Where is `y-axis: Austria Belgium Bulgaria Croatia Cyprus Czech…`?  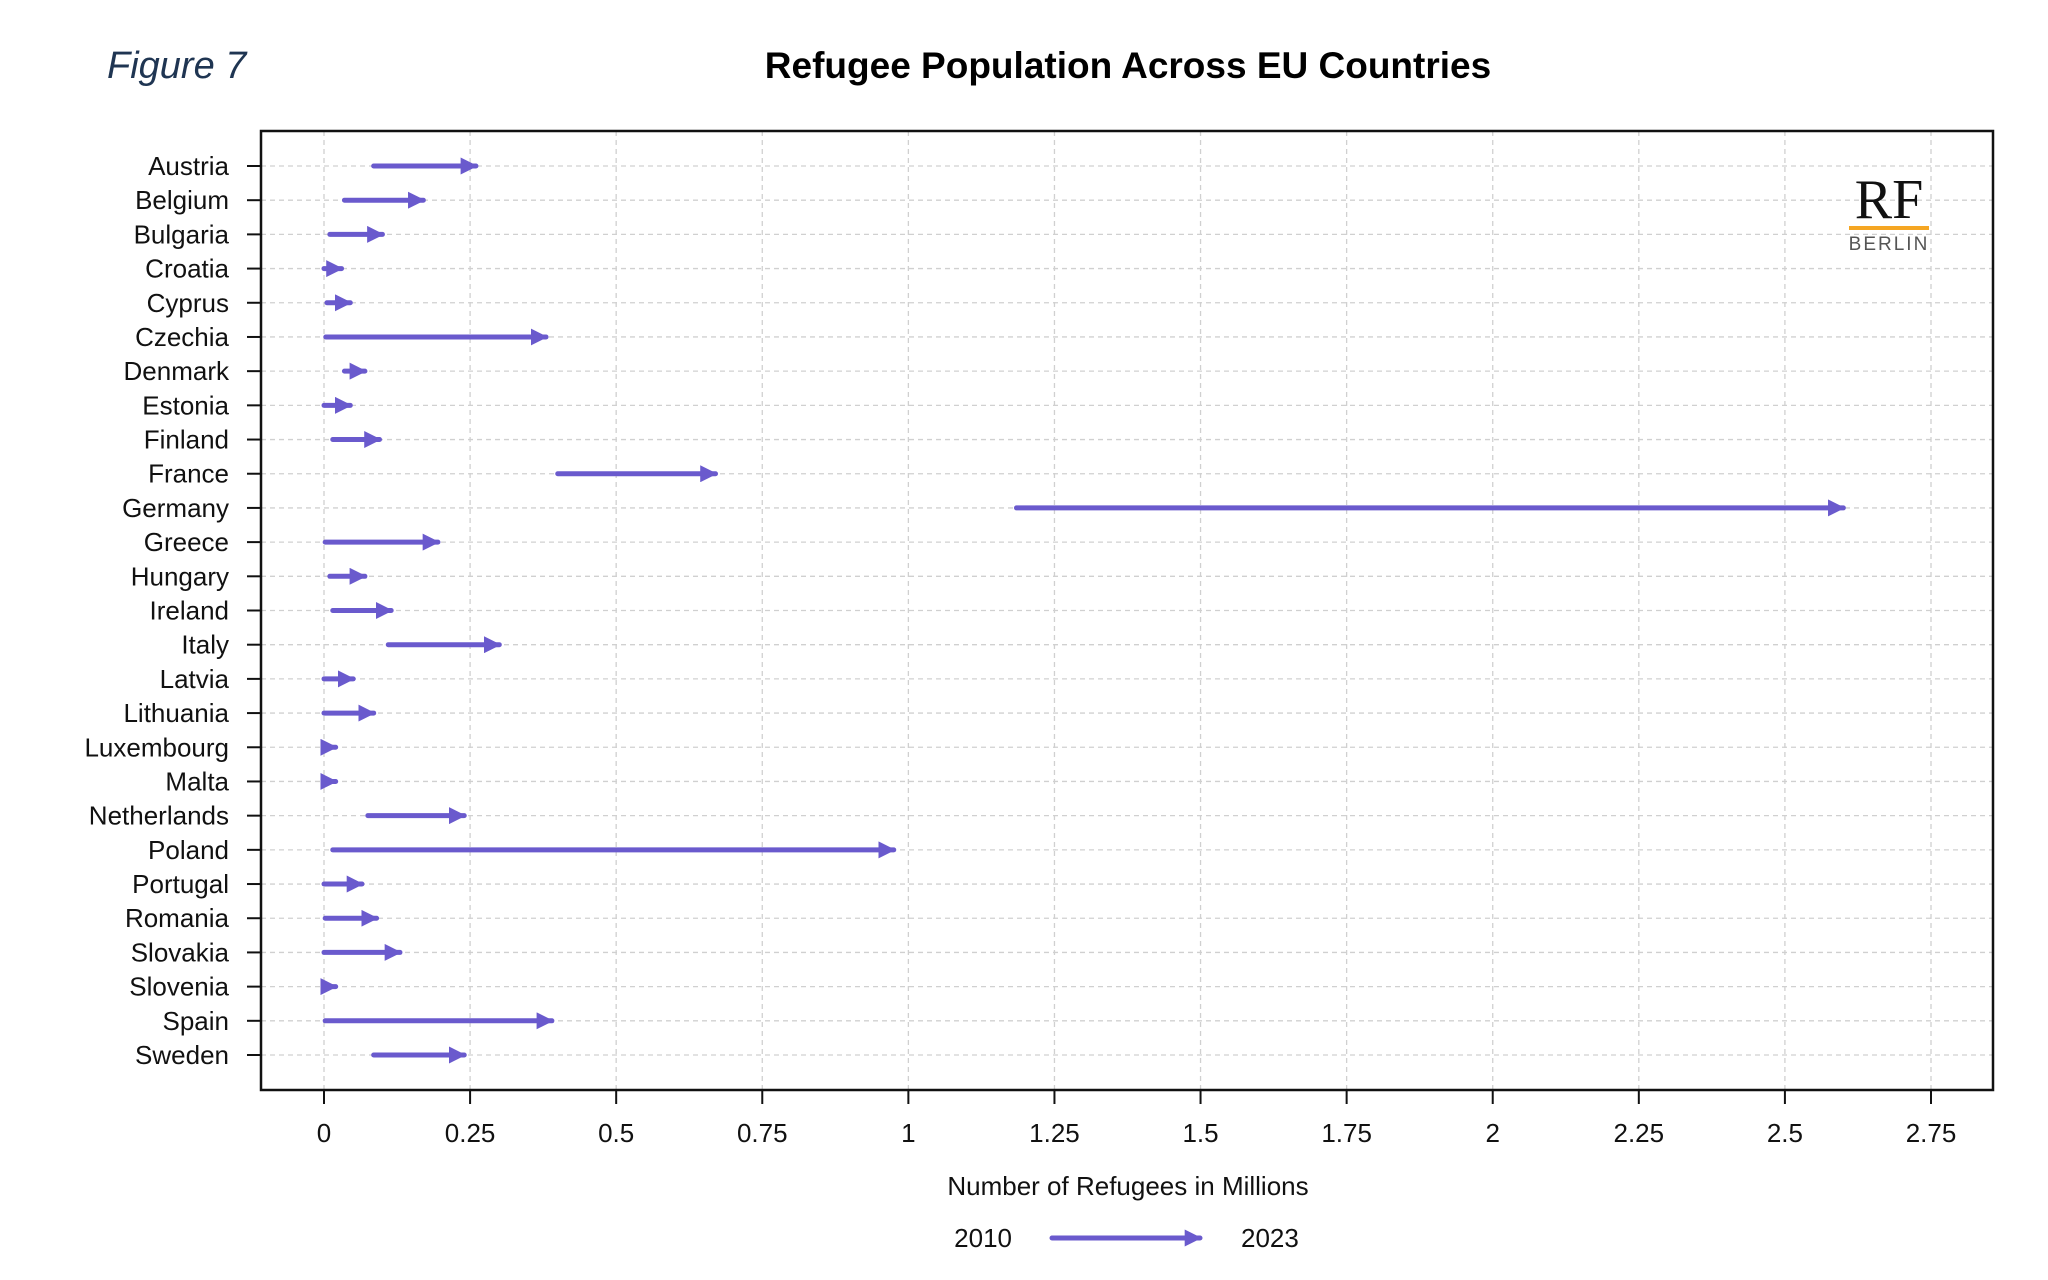
y-axis: Austria Belgium Bulgaria Croatia Cyprus Czech… is located at coordinates (172, 610).